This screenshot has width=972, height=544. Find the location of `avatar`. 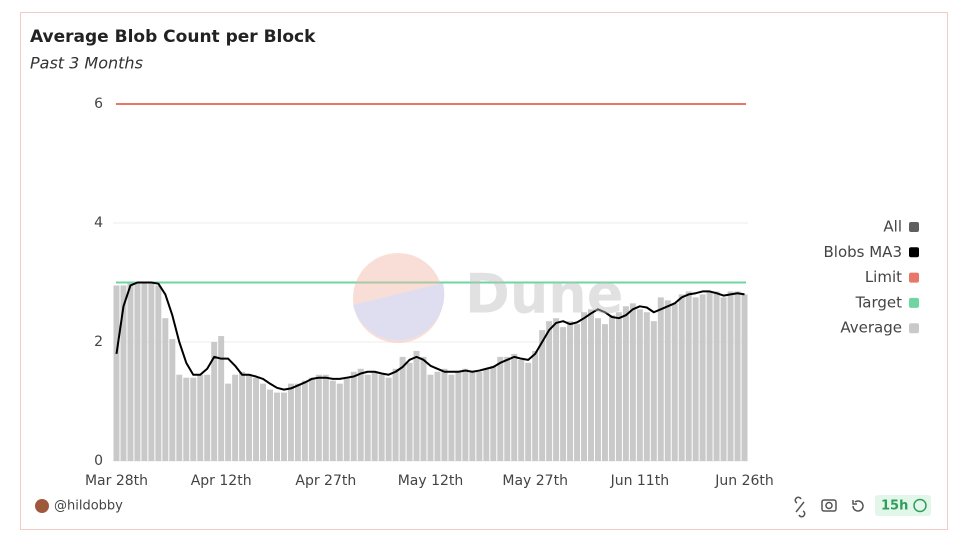

avatar is located at coordinates (42, 506).